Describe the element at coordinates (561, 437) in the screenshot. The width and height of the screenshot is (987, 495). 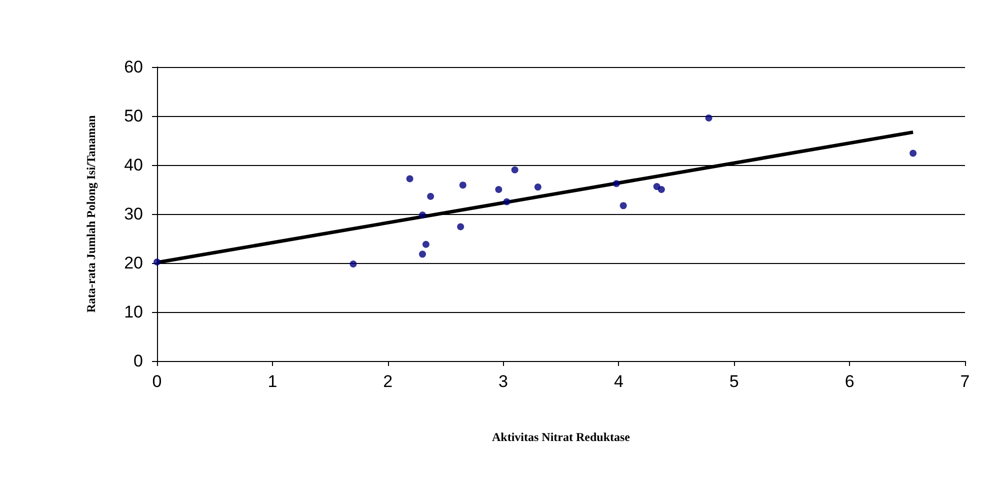
I see `x-axis-title: Aktivitas Nitrat Reduktase` at that location.